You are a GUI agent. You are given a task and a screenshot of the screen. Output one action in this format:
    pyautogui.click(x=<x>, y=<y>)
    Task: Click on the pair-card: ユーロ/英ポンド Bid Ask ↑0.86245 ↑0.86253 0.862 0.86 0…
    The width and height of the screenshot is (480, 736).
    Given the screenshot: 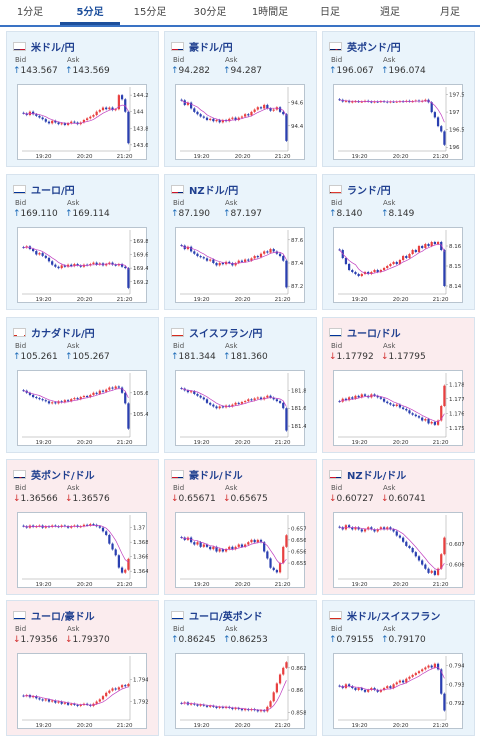 What is the action you would take?
    pyautogui.click(x=240, y=668)
    